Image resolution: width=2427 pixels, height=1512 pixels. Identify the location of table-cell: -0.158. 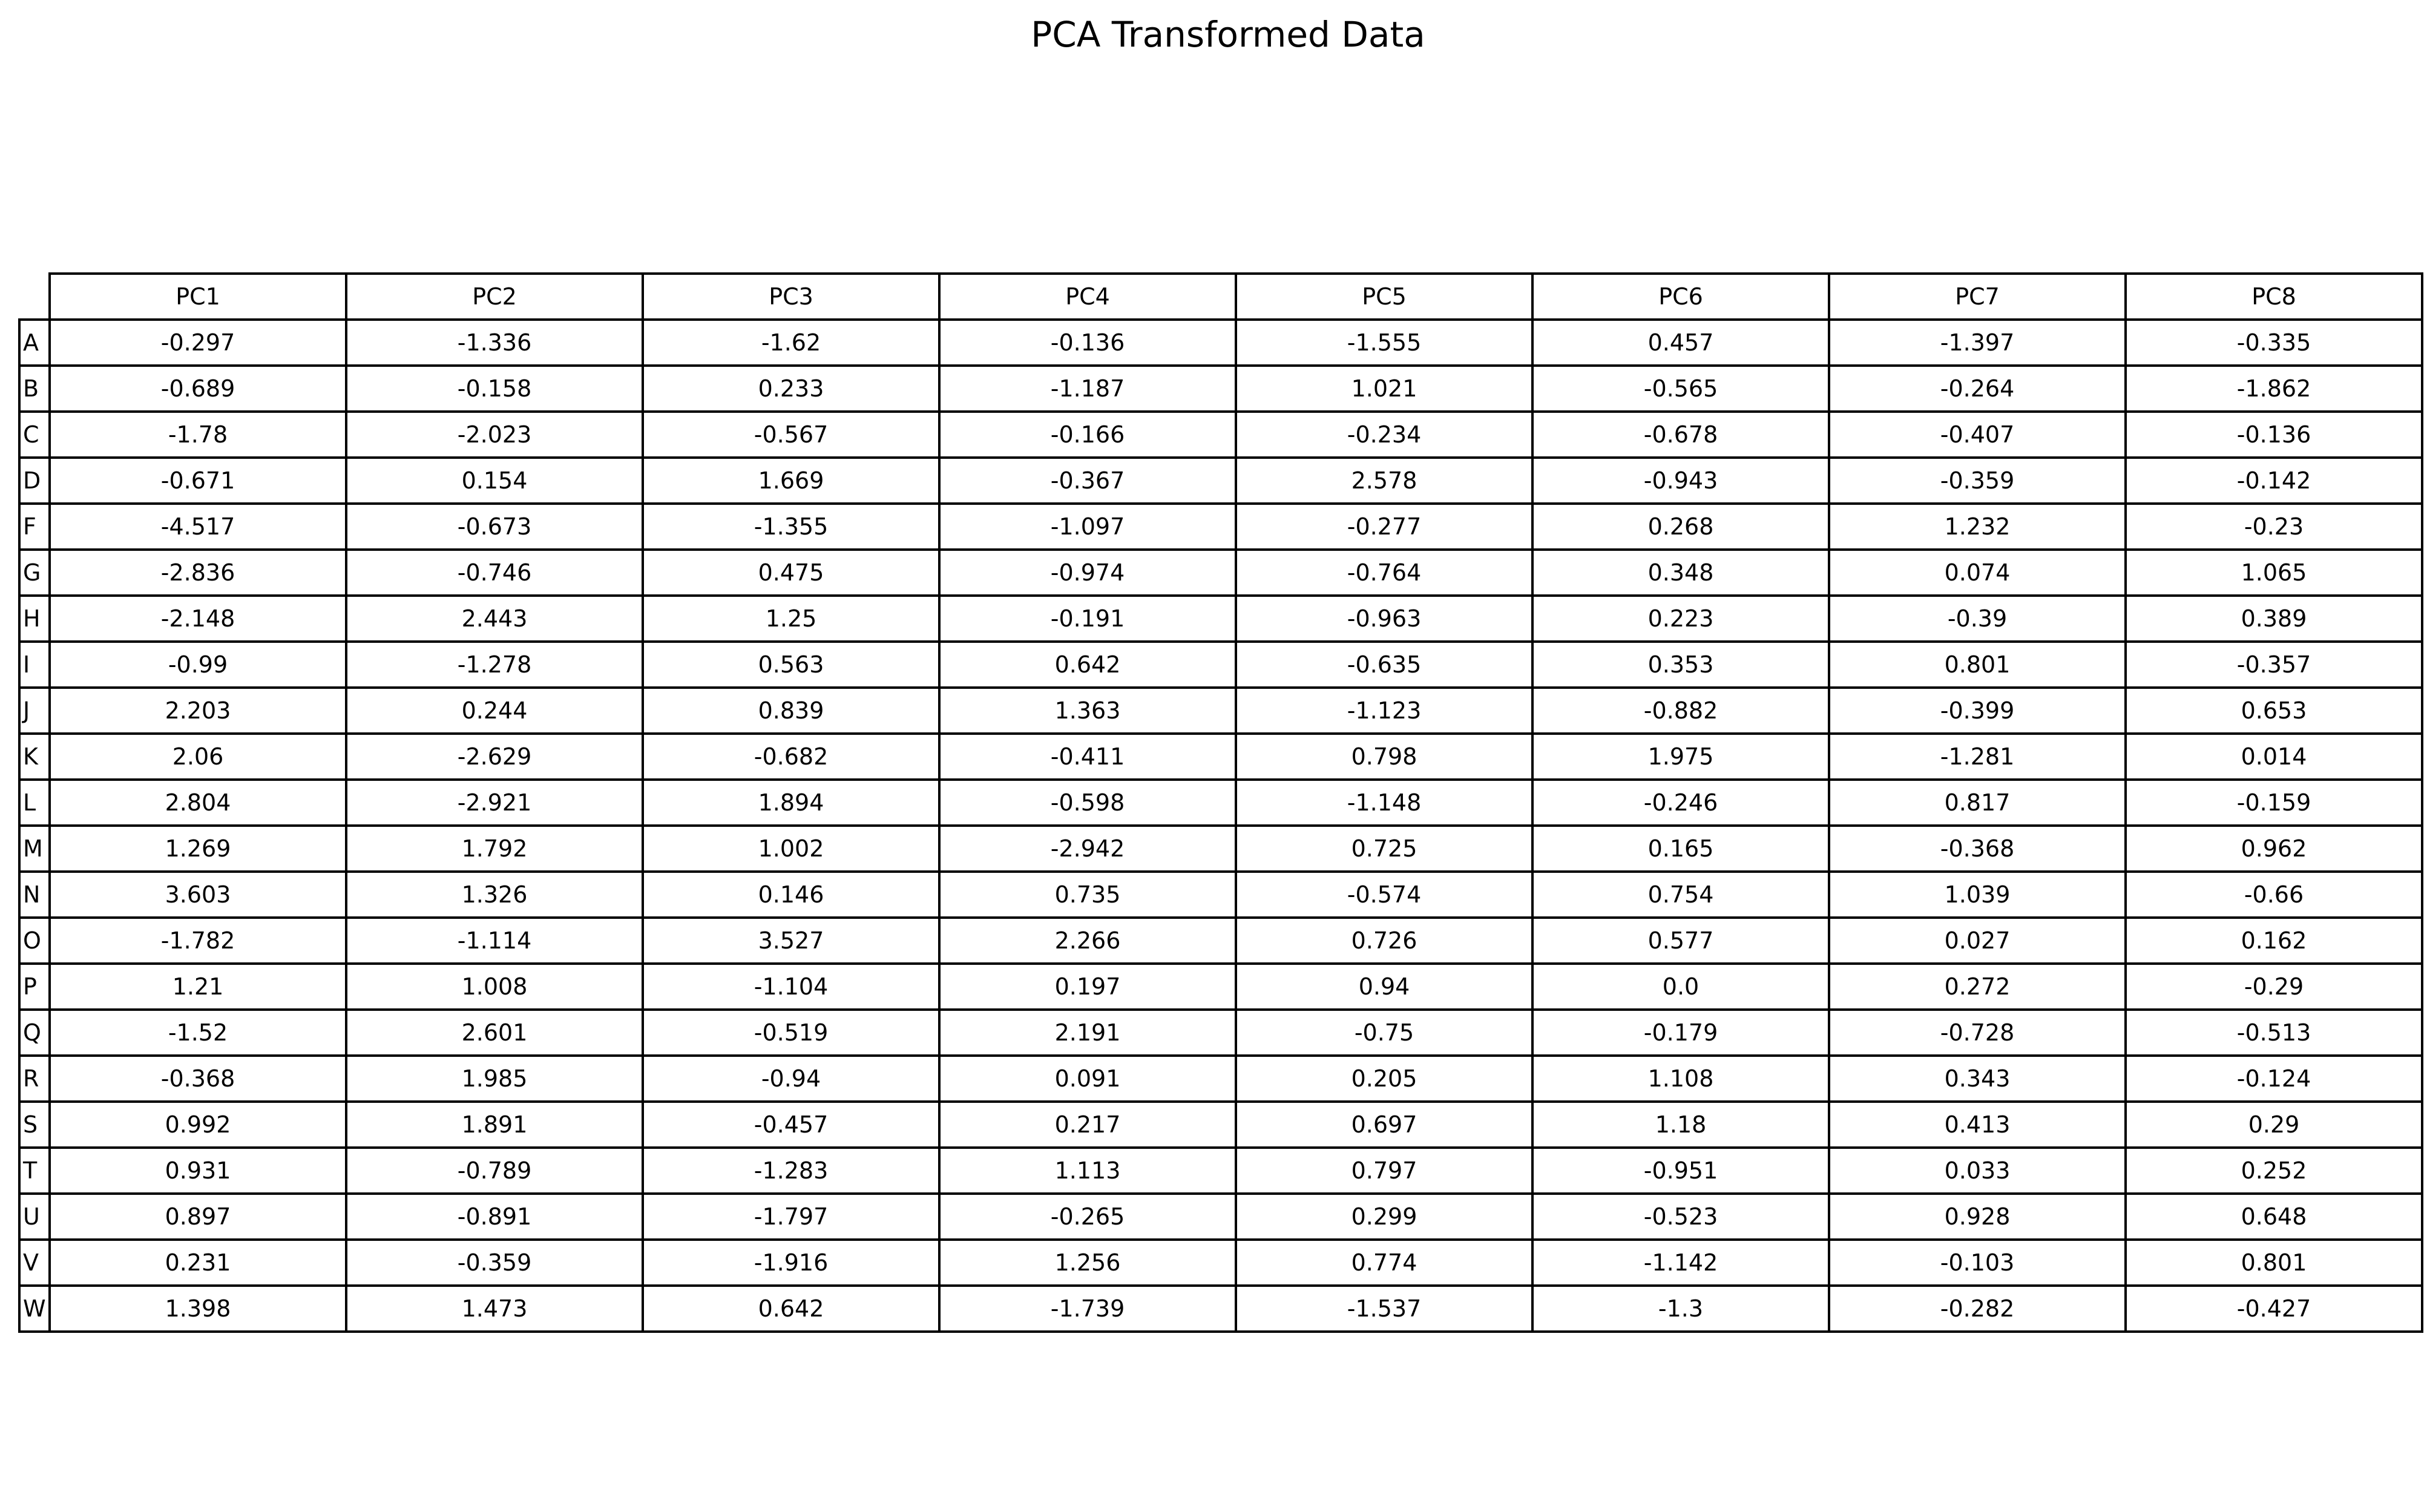
(494, 388).